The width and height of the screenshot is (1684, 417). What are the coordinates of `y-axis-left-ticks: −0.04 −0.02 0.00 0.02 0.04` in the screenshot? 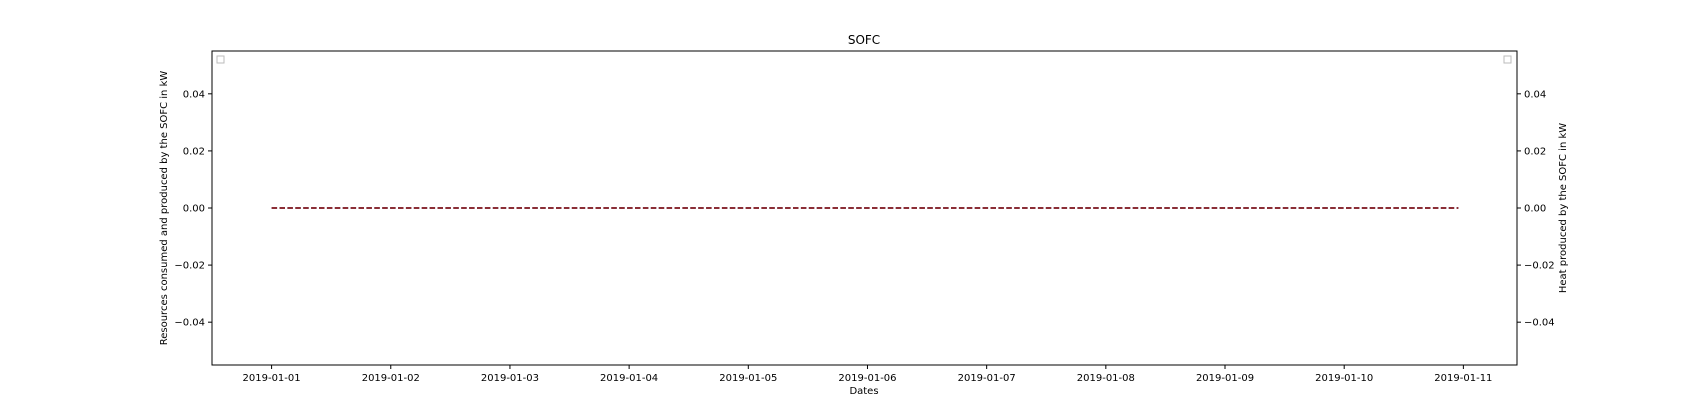 It's located at (193, 209).